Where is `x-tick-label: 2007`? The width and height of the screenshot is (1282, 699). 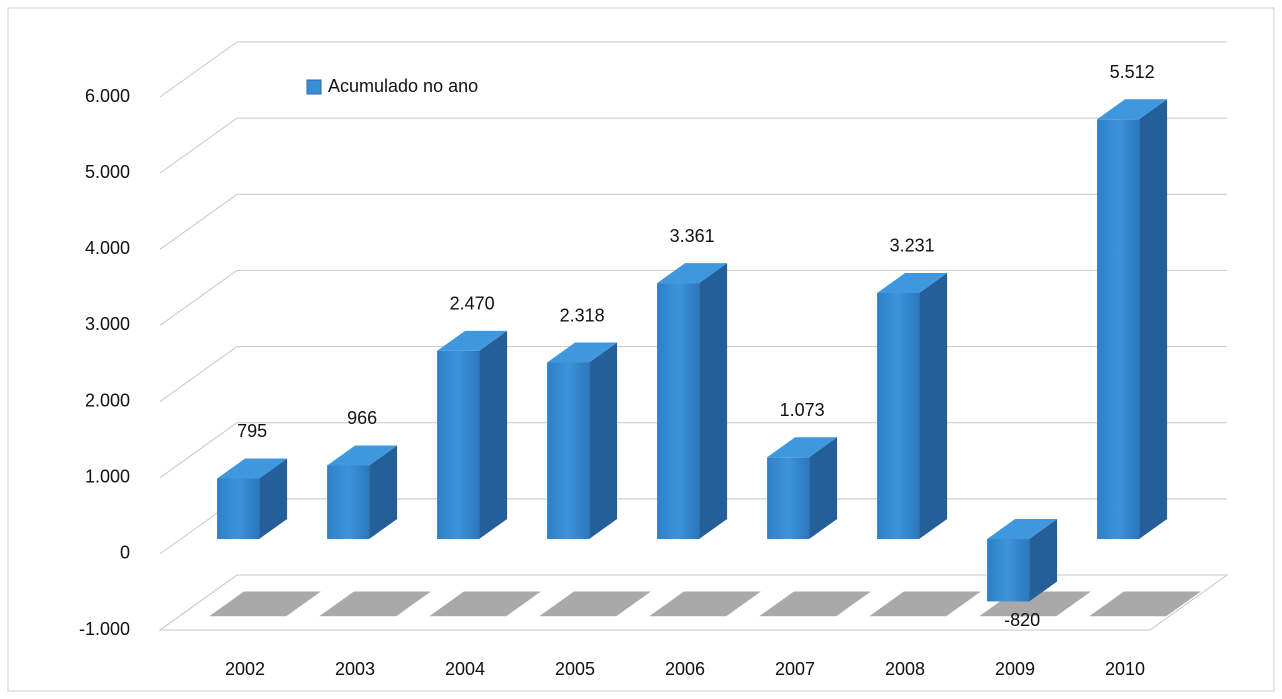 x-tick-label: 2007 is located at coordinates (795, 669).